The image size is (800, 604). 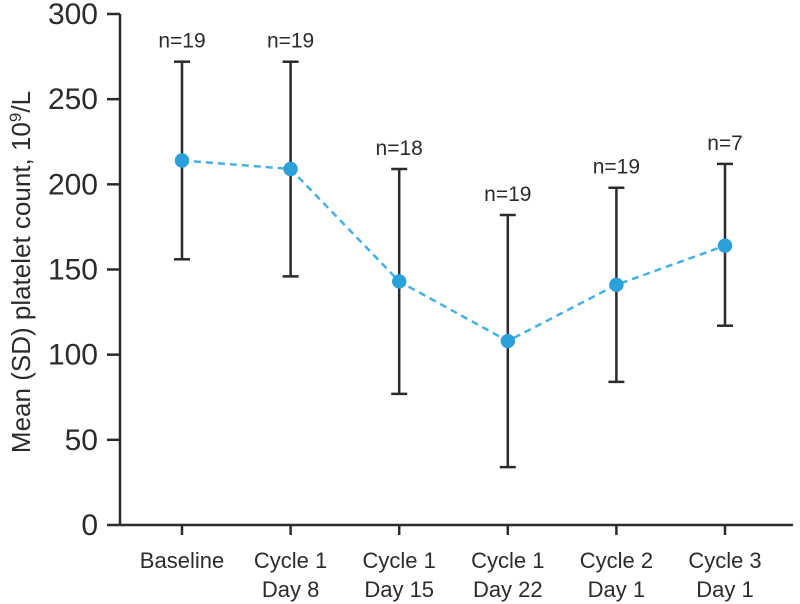 What do you see at coordinates (73, 355) in the screenshot?
I see `y-tick-label: 100` at bounding box center [73, 355].